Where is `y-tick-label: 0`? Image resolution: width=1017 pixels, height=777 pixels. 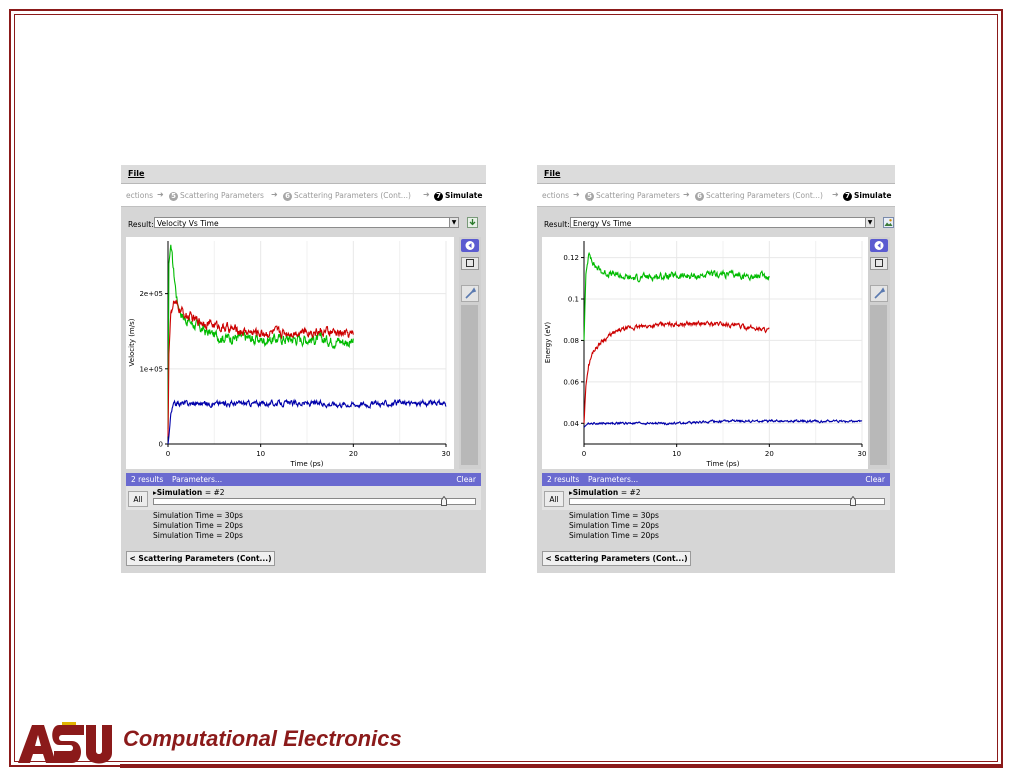
y-tick-label: 0 is located at coordinates (161, 445).